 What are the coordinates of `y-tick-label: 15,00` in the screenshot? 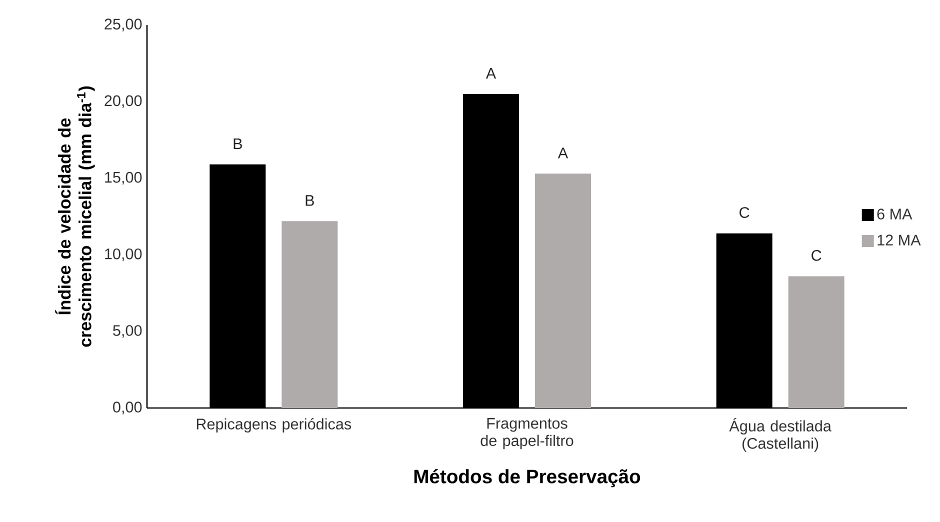 It's located at (123, 178).